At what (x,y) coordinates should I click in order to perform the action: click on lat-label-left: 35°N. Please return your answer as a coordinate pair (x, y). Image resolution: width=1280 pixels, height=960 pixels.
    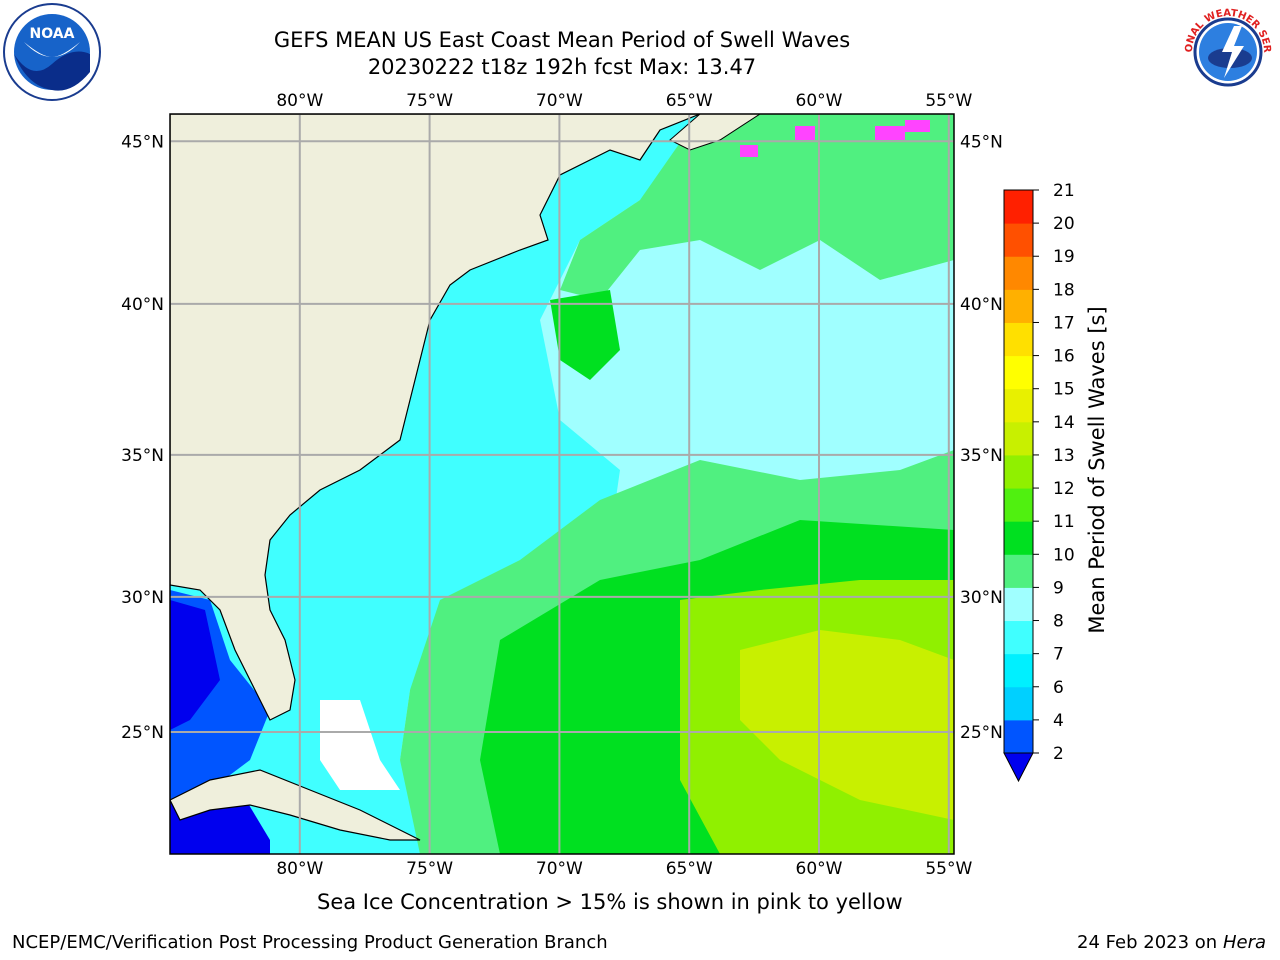
    Looking at the image, I should click on (142, 456).